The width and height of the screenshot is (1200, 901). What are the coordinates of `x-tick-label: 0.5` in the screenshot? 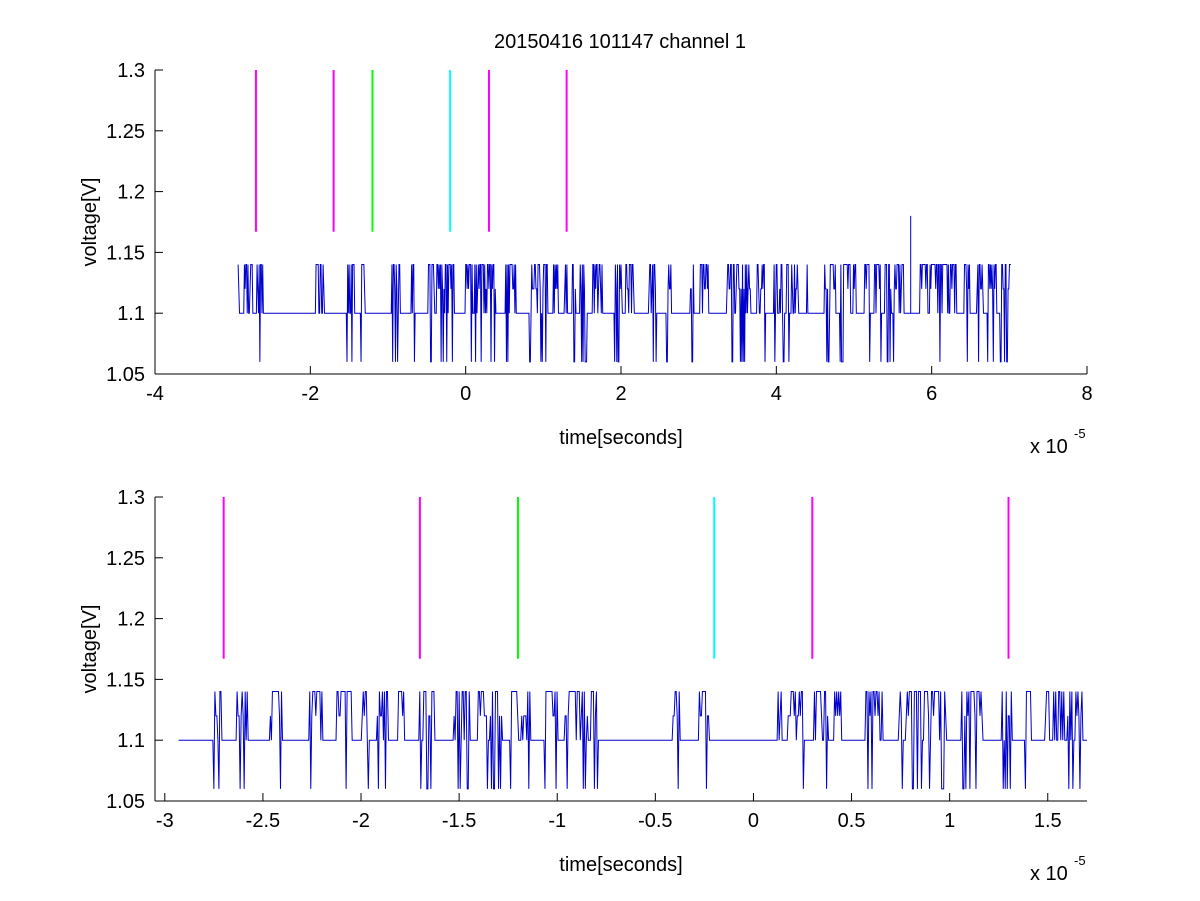 It's located at (852, 821).